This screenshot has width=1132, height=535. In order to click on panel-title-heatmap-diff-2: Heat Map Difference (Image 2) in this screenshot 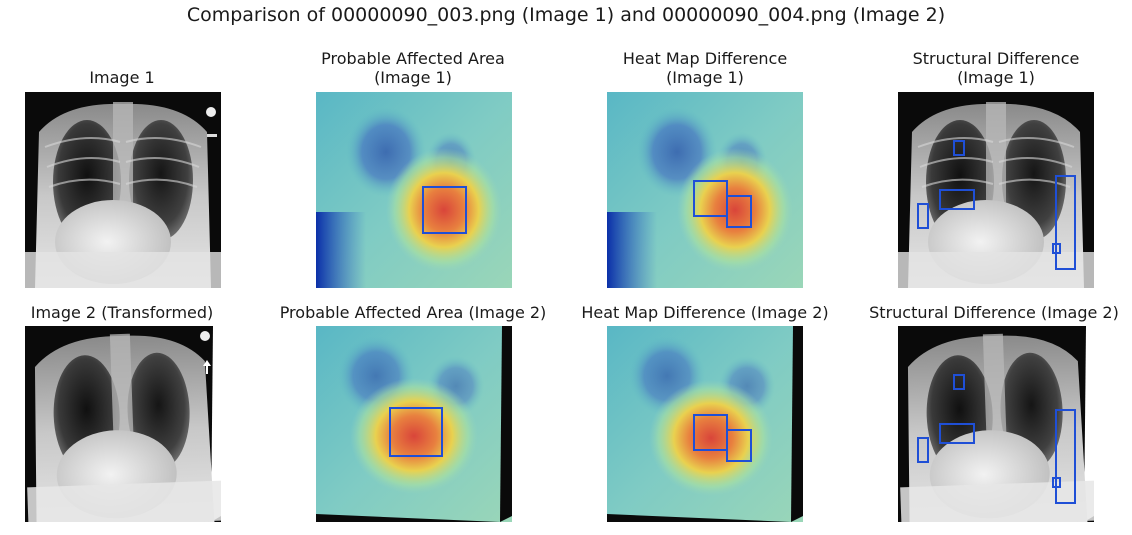, I will do `click(705, 312)`.